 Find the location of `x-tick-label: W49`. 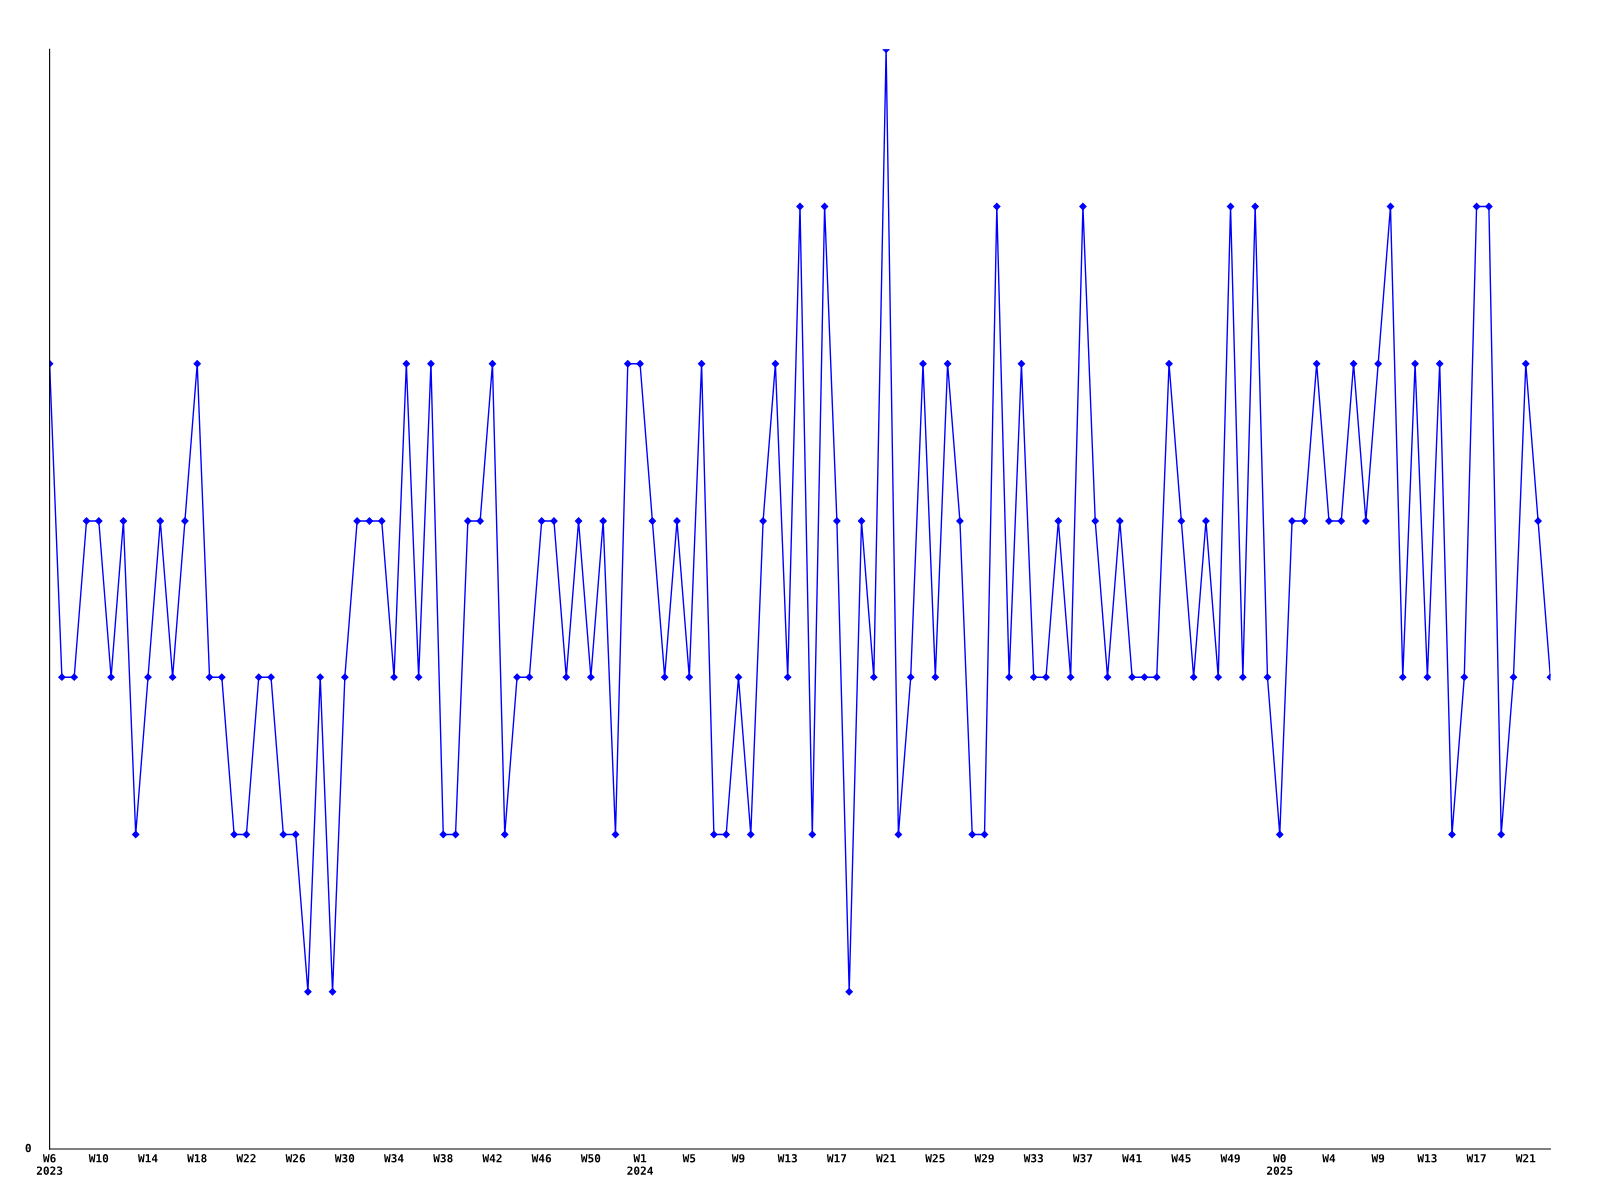

x-tick-label: W49 is located at coordinates (1230, 1158).